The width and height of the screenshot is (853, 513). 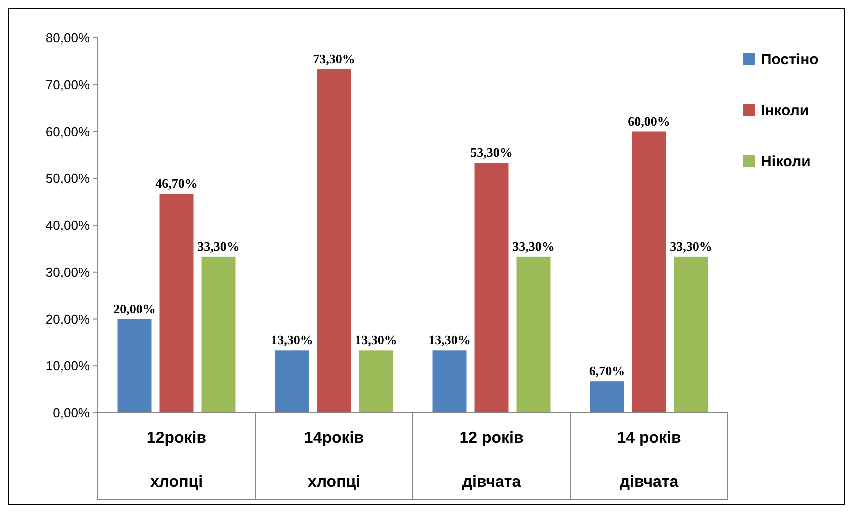 What do you see at coordinates (68, 38) in the screenshot?
I see `y-tick-label: 80,00%` at bounding box center [68, 38].